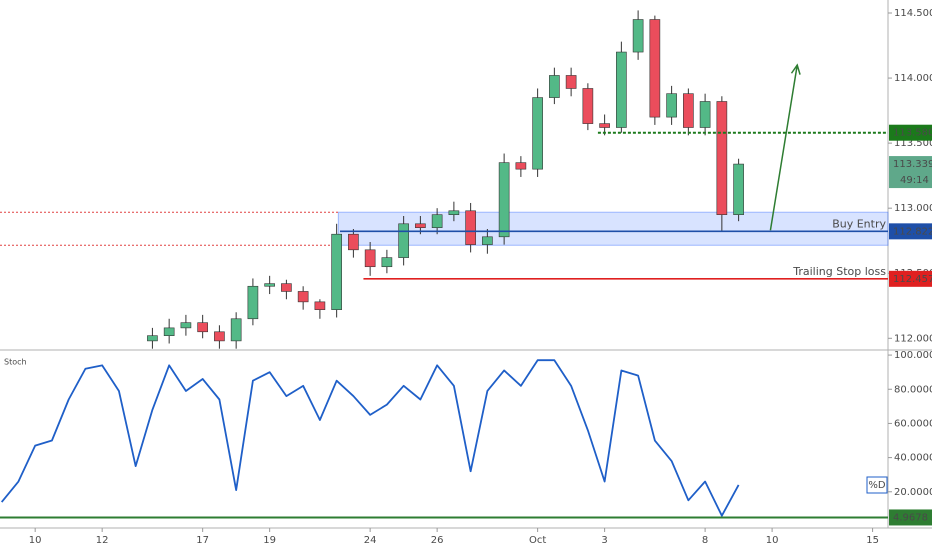 Image resolution: width=932 pixels, height=550 pixels. I want to click on x-tick-label: 3, so click(604, 540).